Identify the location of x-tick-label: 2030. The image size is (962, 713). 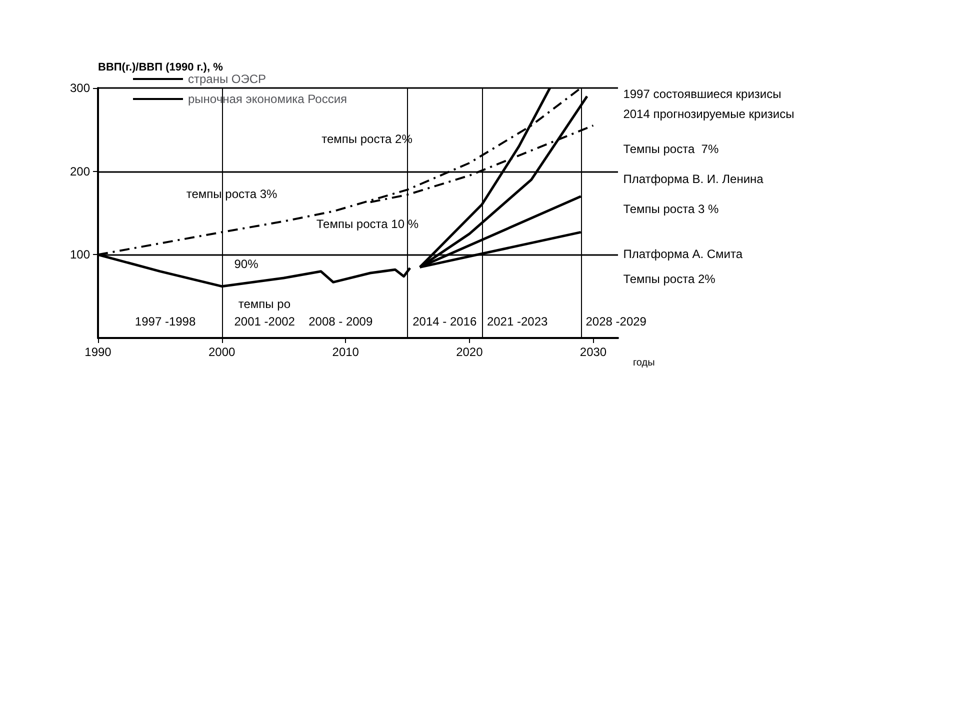
(593, 352).